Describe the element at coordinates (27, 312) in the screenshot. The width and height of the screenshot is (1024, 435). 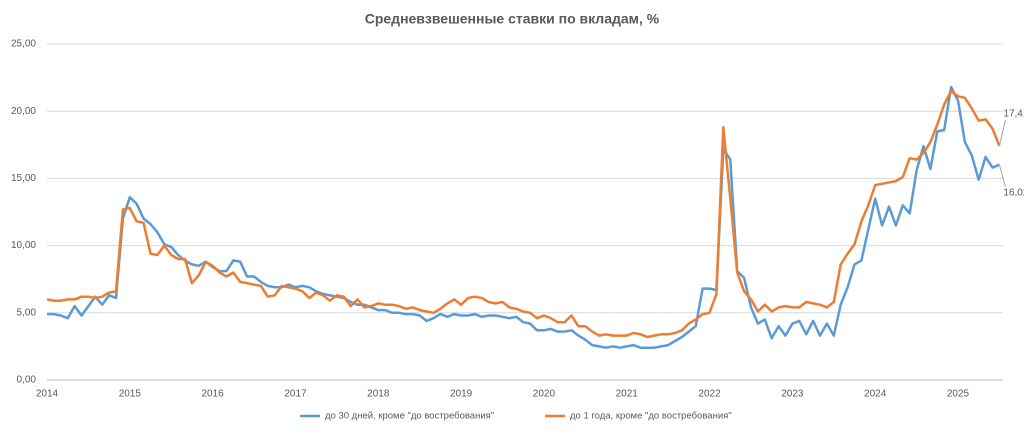
I see `y-tick-label: 5,00` at that location.